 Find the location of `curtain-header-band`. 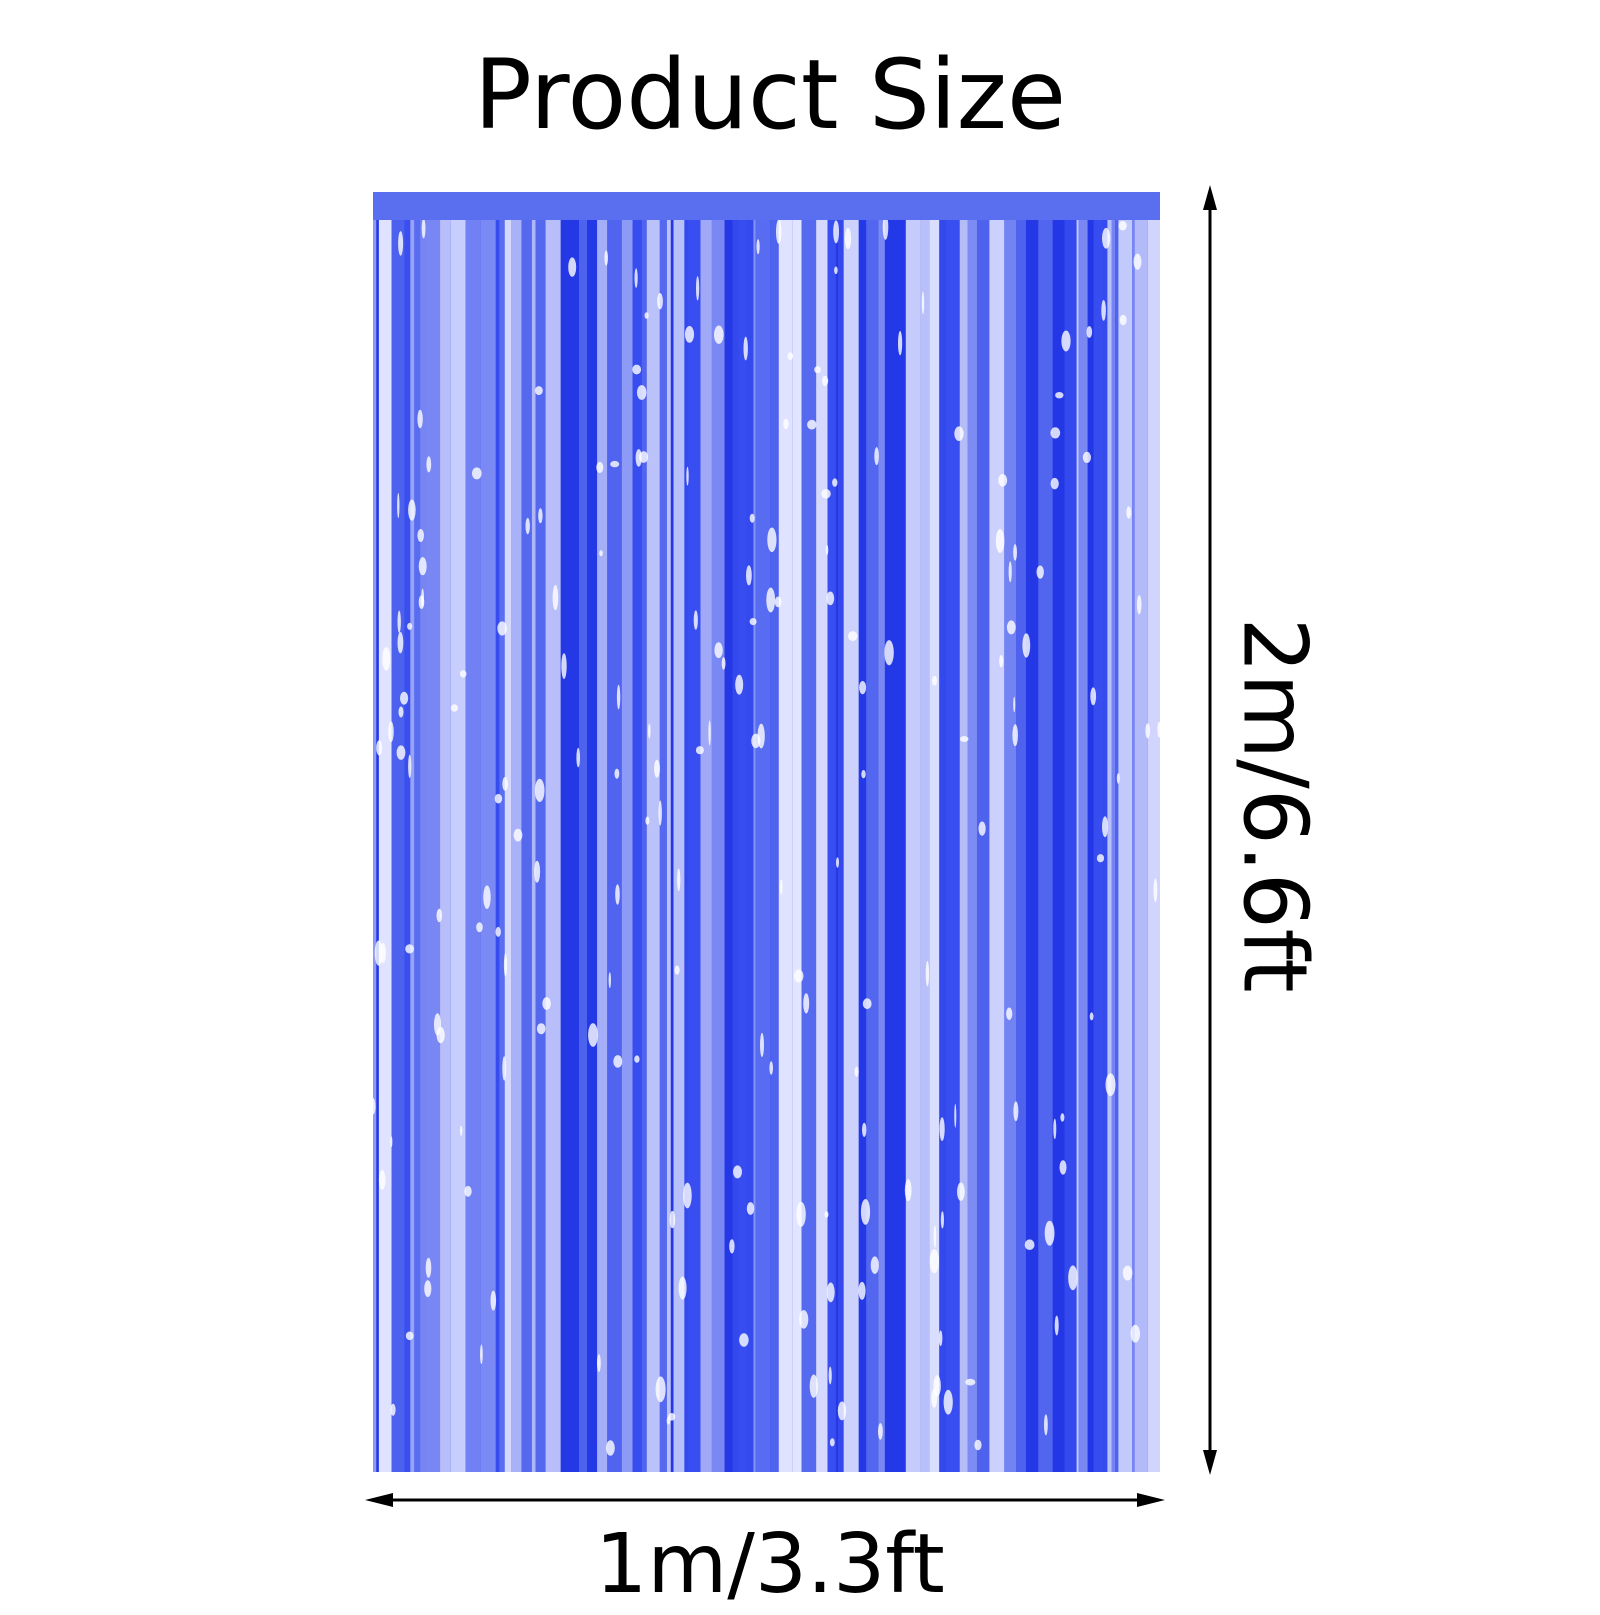

curtain-header-band is located at coordinates (766, 206).